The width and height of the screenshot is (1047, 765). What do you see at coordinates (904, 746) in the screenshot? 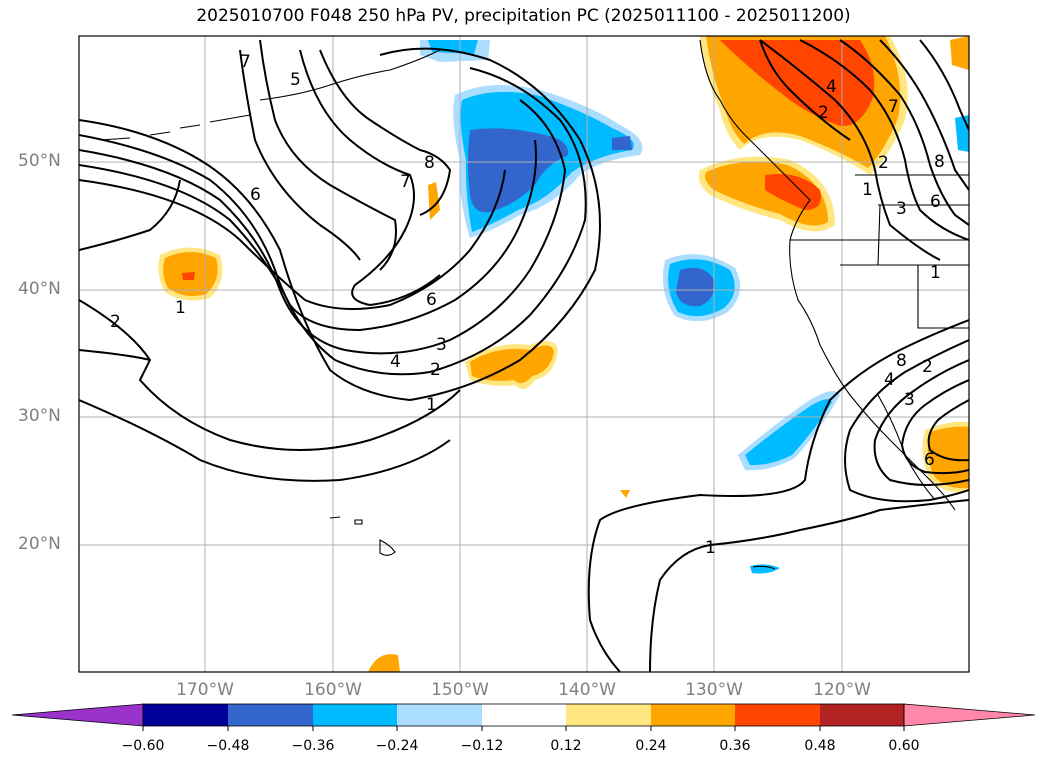
I see `colorbar-tick-label: 0.60` at bounding box center [904, 746].